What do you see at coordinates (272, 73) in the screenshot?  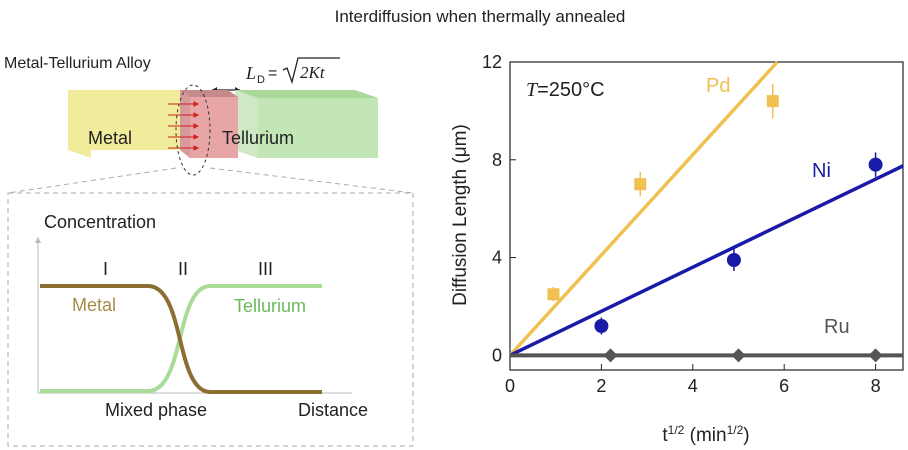 I see `formula-equals: =` at bounding box center [272, 73].